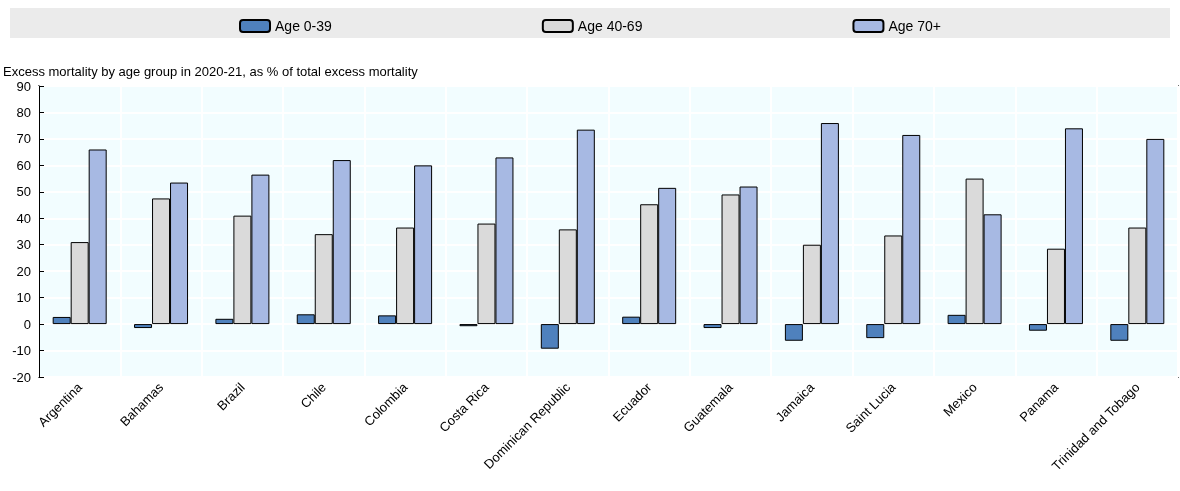 This screenshot has width=1180, height=491. I want to click on y-tick-label: -10, so click(21, 351).